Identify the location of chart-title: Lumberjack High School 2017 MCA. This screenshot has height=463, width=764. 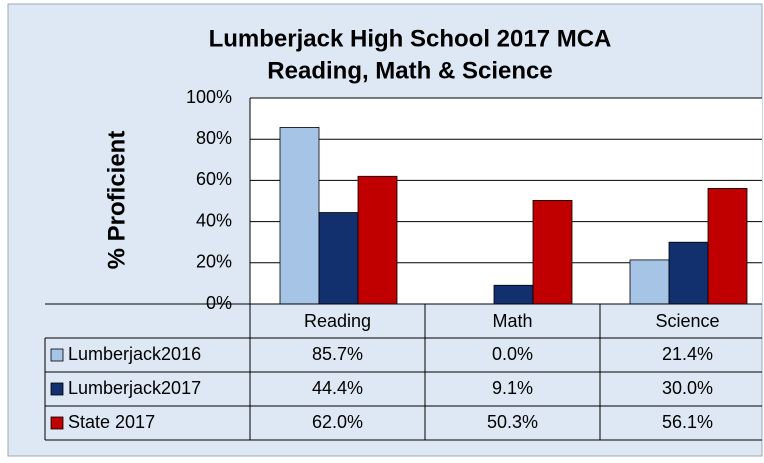
(410, 38).